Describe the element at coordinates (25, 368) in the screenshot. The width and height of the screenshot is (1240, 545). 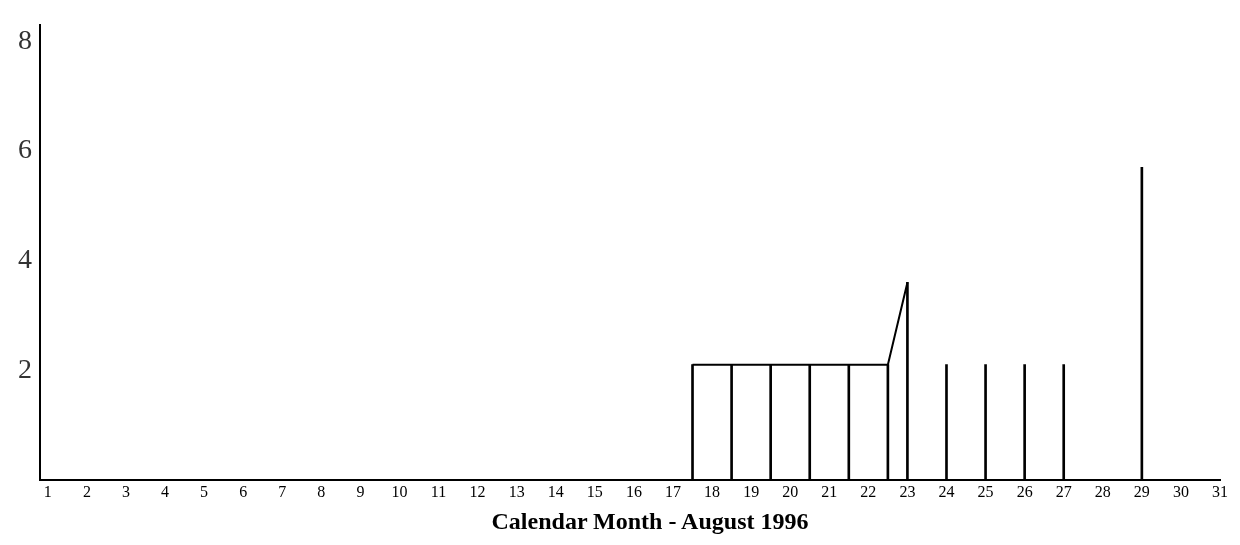
I see `y-tick-label: 2` at that location.